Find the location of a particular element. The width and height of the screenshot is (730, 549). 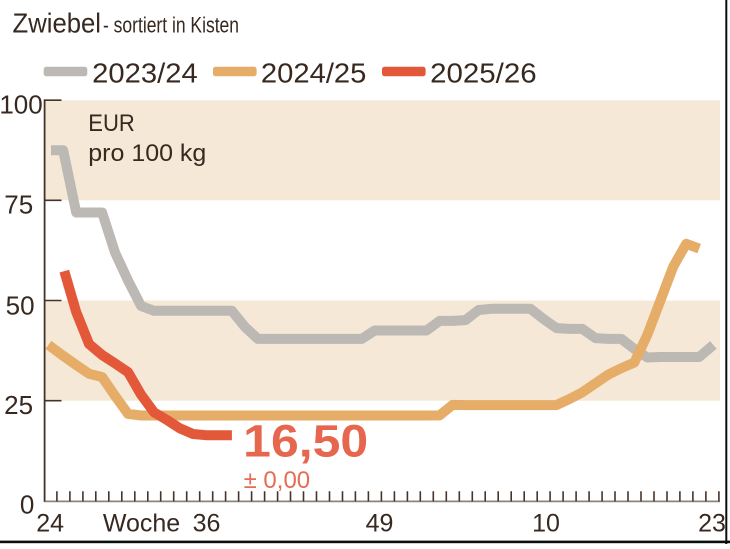

svg-text: pro 100 kg is located at coordinates (147, 153).